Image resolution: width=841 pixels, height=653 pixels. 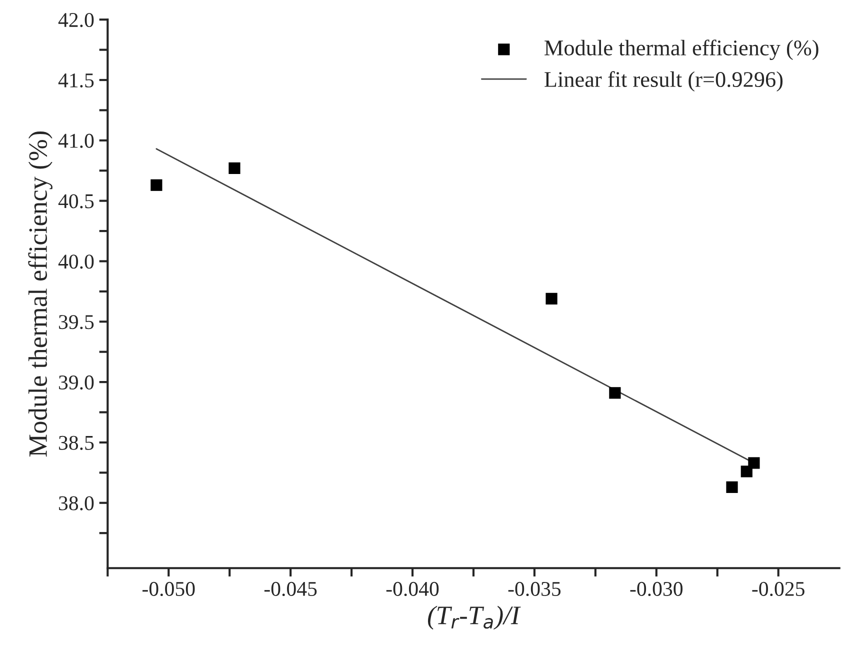 I want to click on y-tick-label: 38.5, so click(x=76, y=443).